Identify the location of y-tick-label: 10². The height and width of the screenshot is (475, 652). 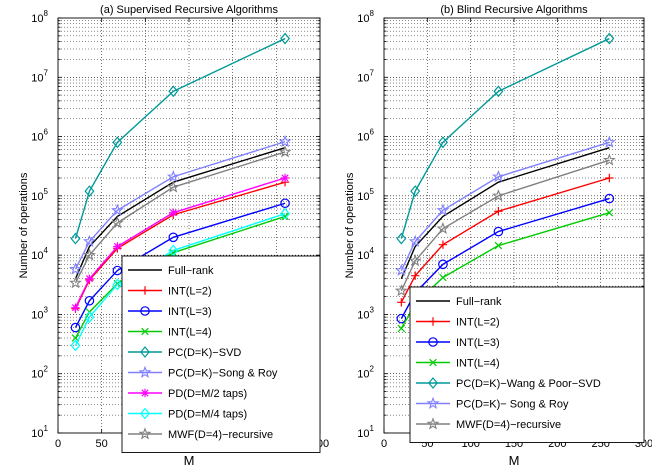
(365, 373).